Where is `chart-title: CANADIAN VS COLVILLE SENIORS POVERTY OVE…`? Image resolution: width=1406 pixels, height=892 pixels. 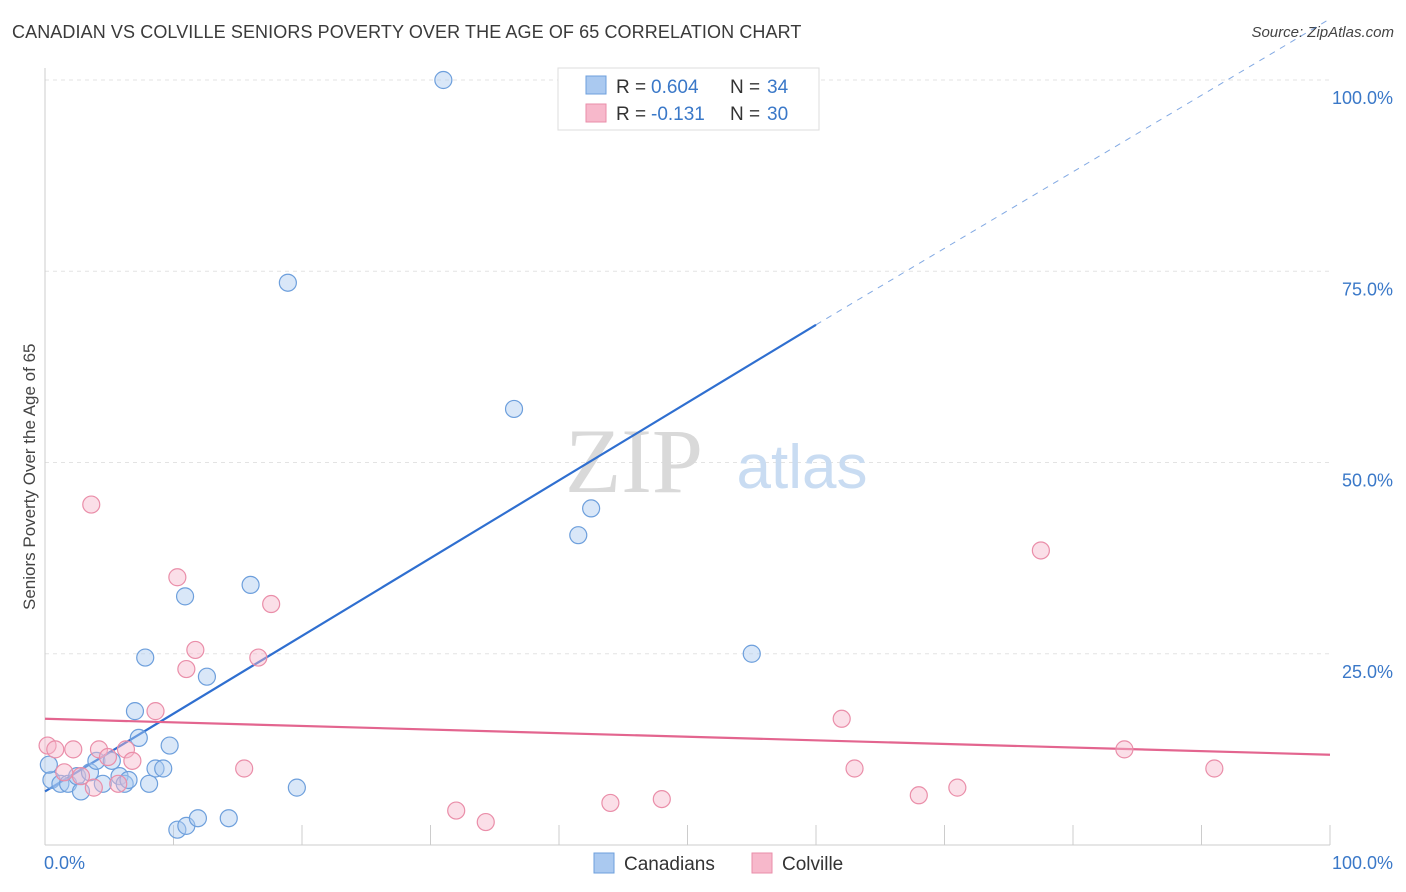
chart-title: CANADIAN VS COLVILLE SENIORS POVERTY OVE… is located at coordinates (407, 32).